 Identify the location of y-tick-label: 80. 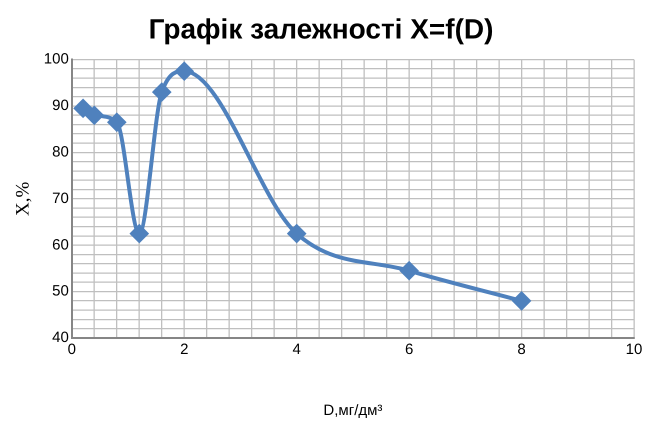
(60, 152).